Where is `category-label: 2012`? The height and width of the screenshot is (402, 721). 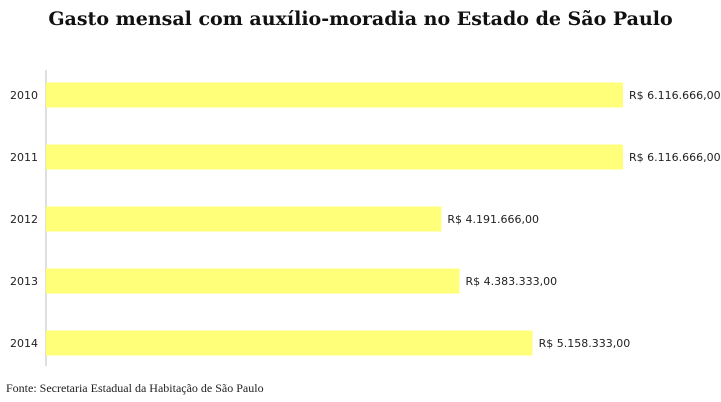
category-label: 2012 is located at coordinates (24, 219).